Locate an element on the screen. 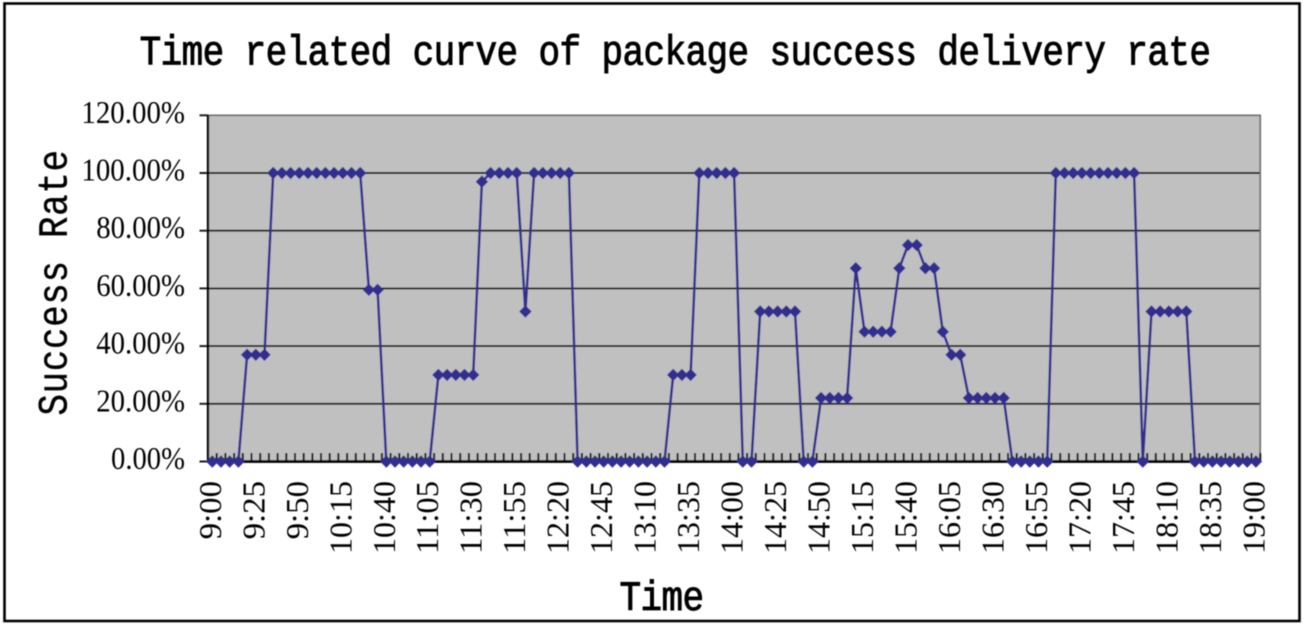 This screenshot has height=628, width=1305. svg-text: 15:40 is located at coordinates (906, 517).